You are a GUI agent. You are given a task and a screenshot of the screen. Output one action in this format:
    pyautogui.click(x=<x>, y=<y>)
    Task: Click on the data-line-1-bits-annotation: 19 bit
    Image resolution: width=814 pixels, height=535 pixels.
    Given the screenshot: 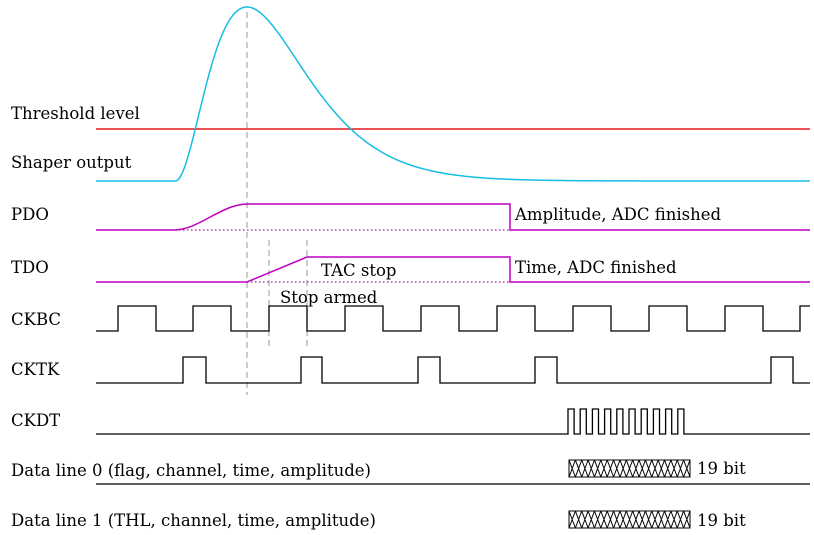 What is the action you would take?
    pyautogui.click(x=721, y=520)
    